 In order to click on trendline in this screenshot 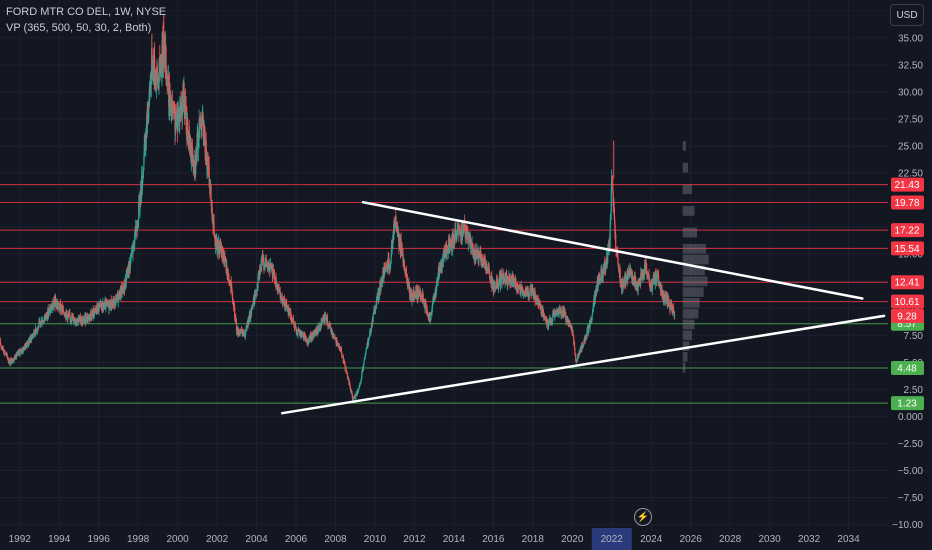, I will do `click(583, 364)`.